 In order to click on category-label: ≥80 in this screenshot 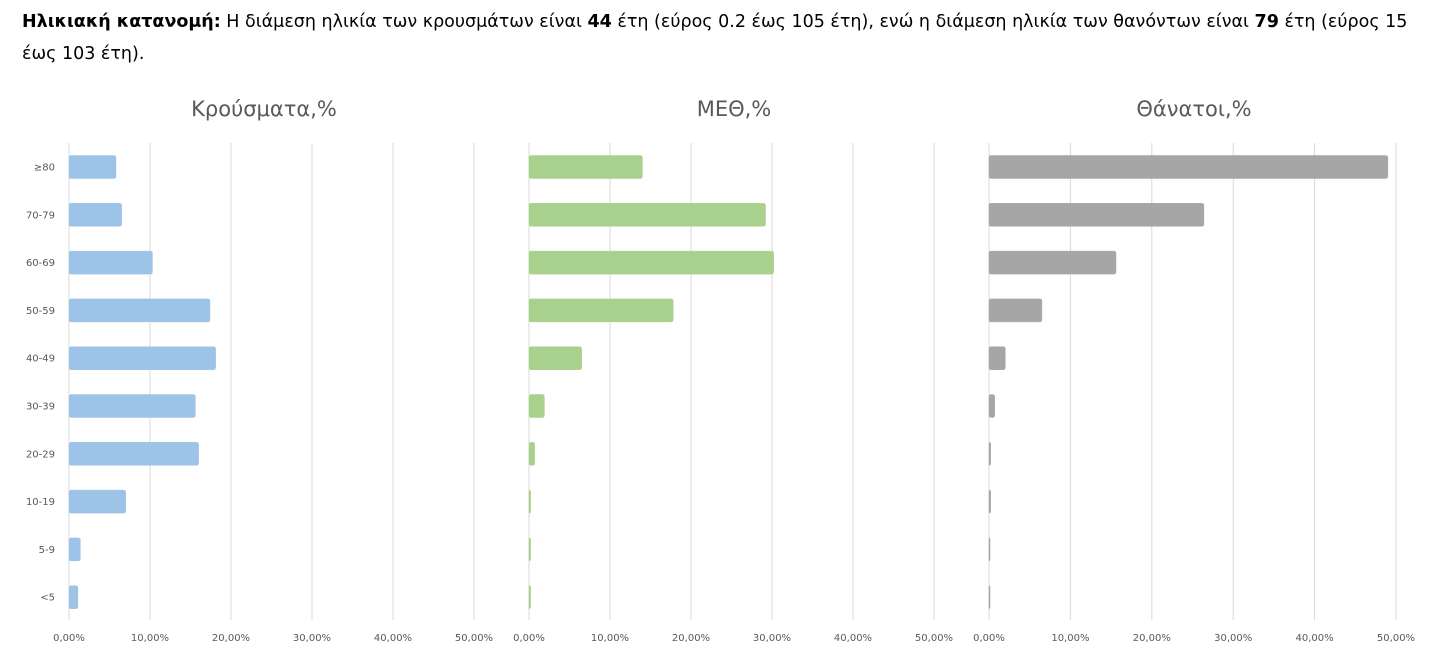, I will do `click(44, 168)`.